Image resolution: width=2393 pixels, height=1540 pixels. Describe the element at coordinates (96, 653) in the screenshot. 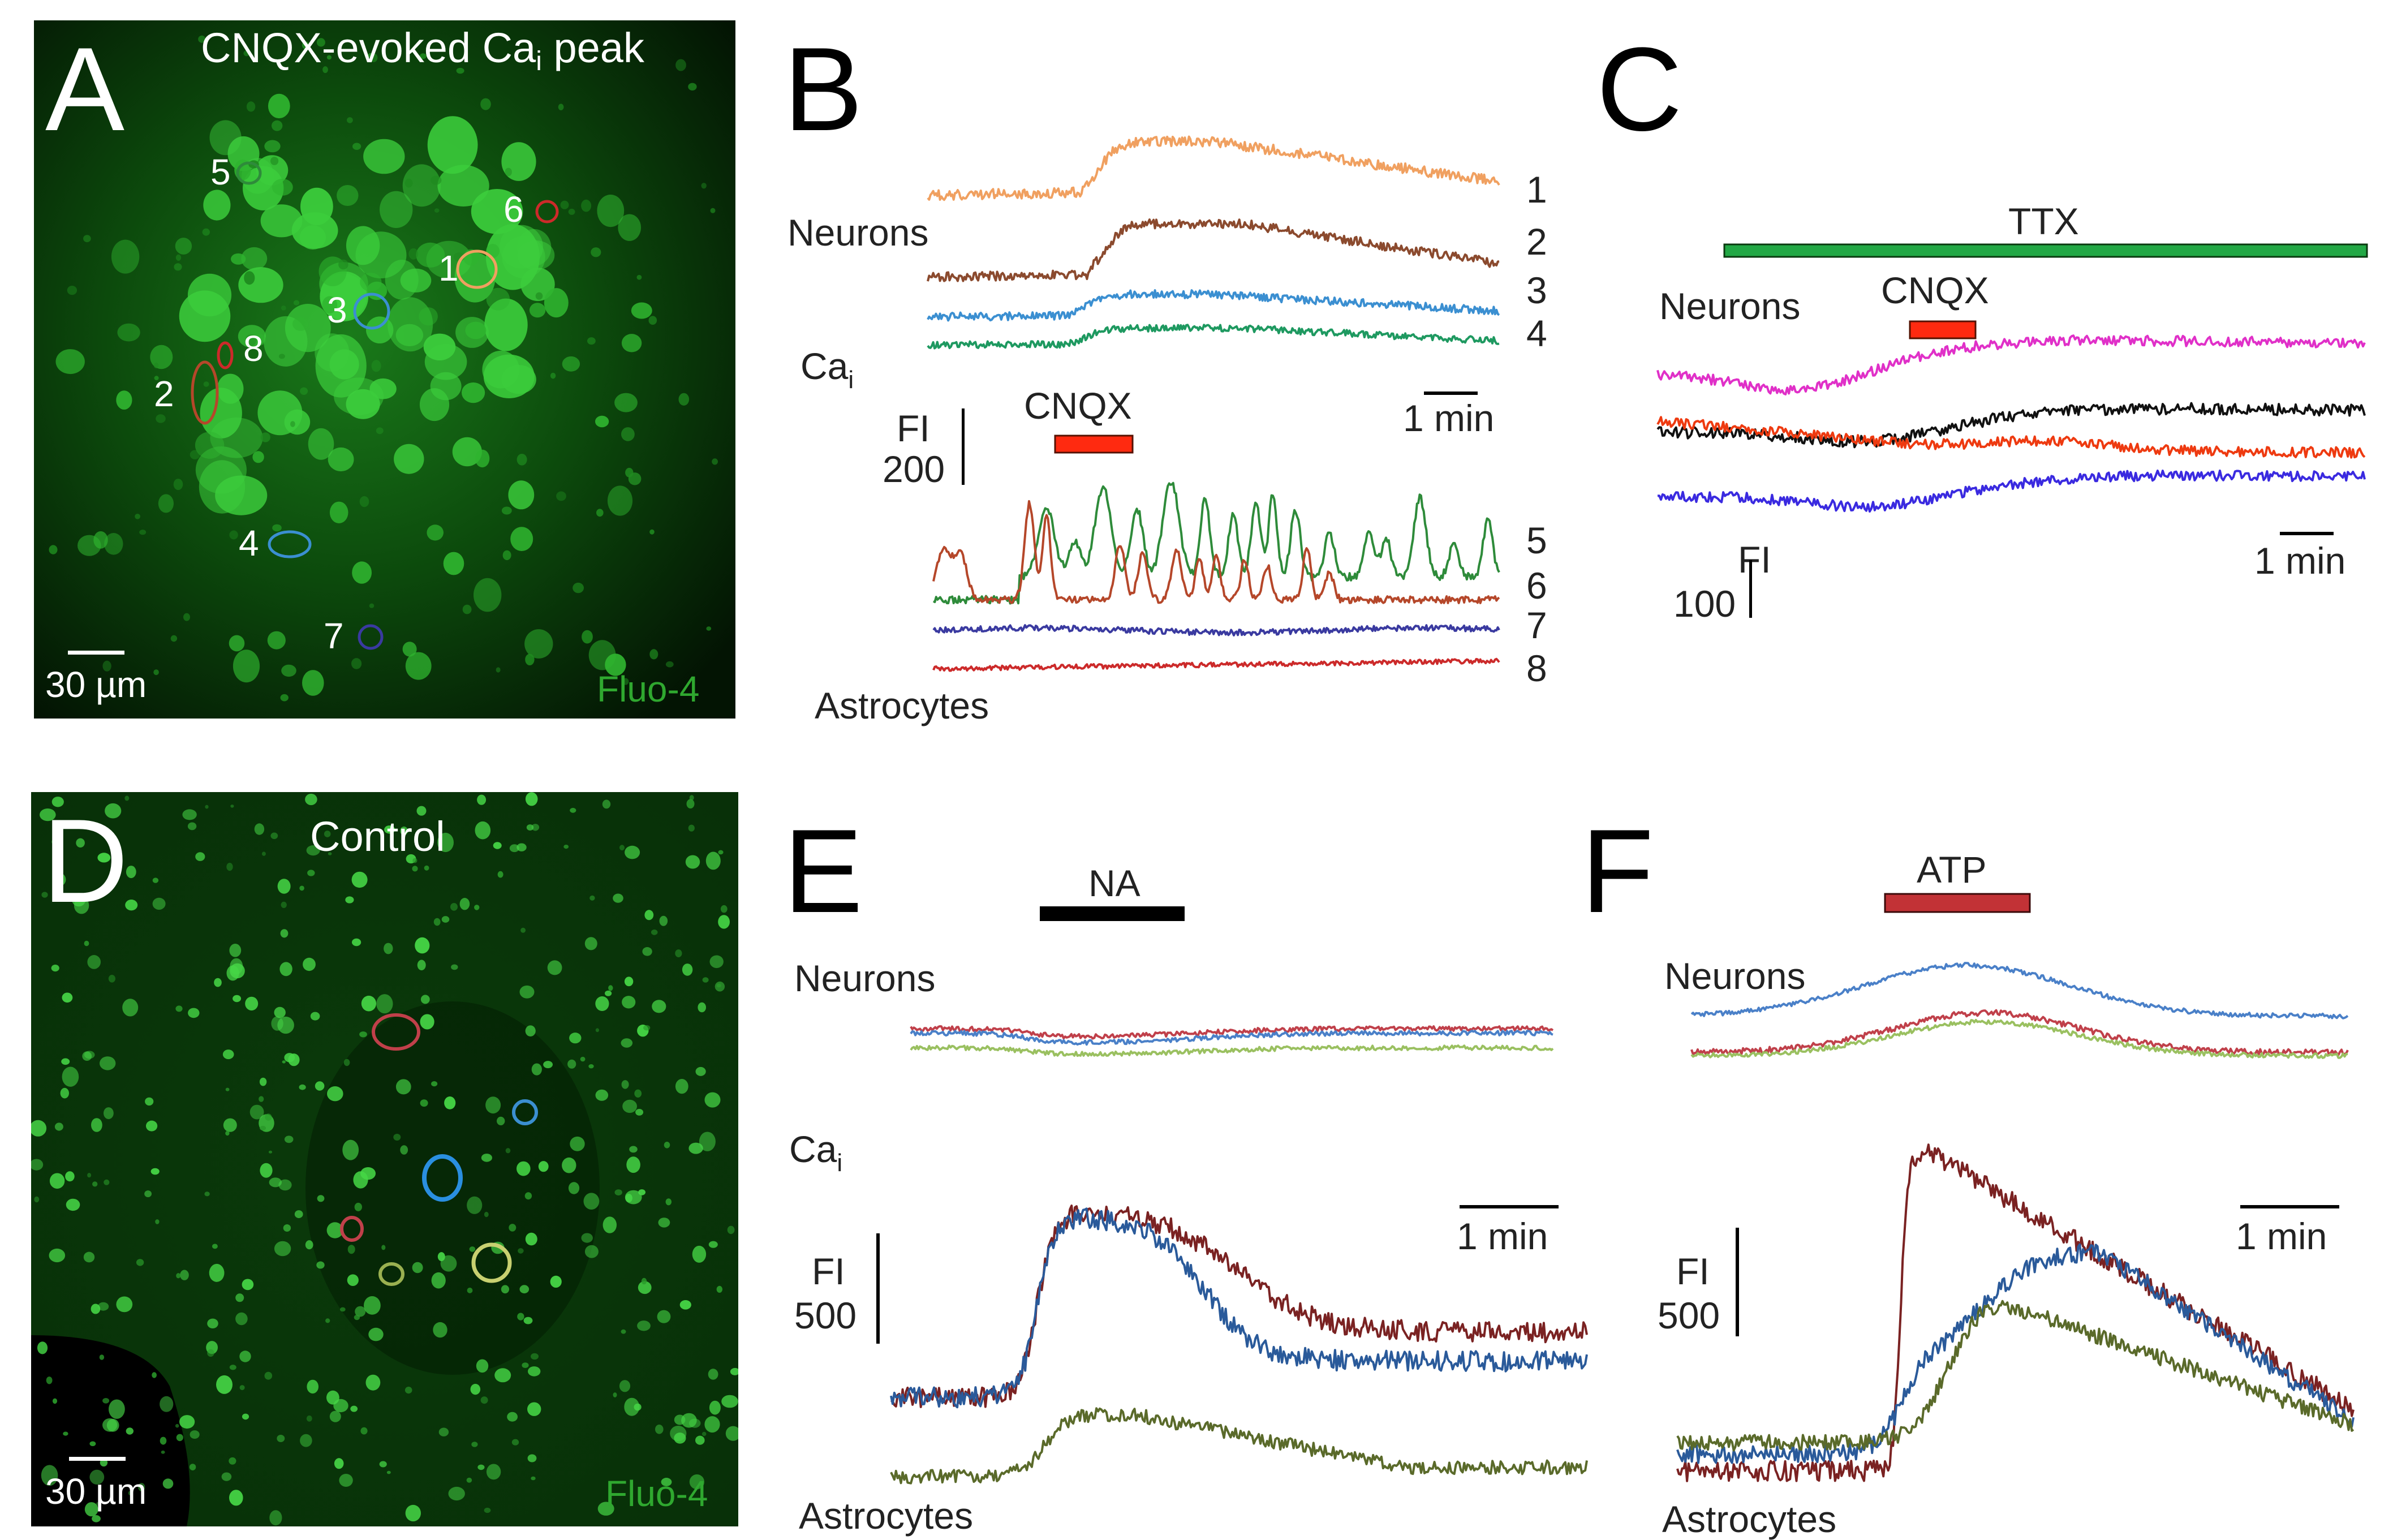

I see `panel-a-scale-bar` at that location.